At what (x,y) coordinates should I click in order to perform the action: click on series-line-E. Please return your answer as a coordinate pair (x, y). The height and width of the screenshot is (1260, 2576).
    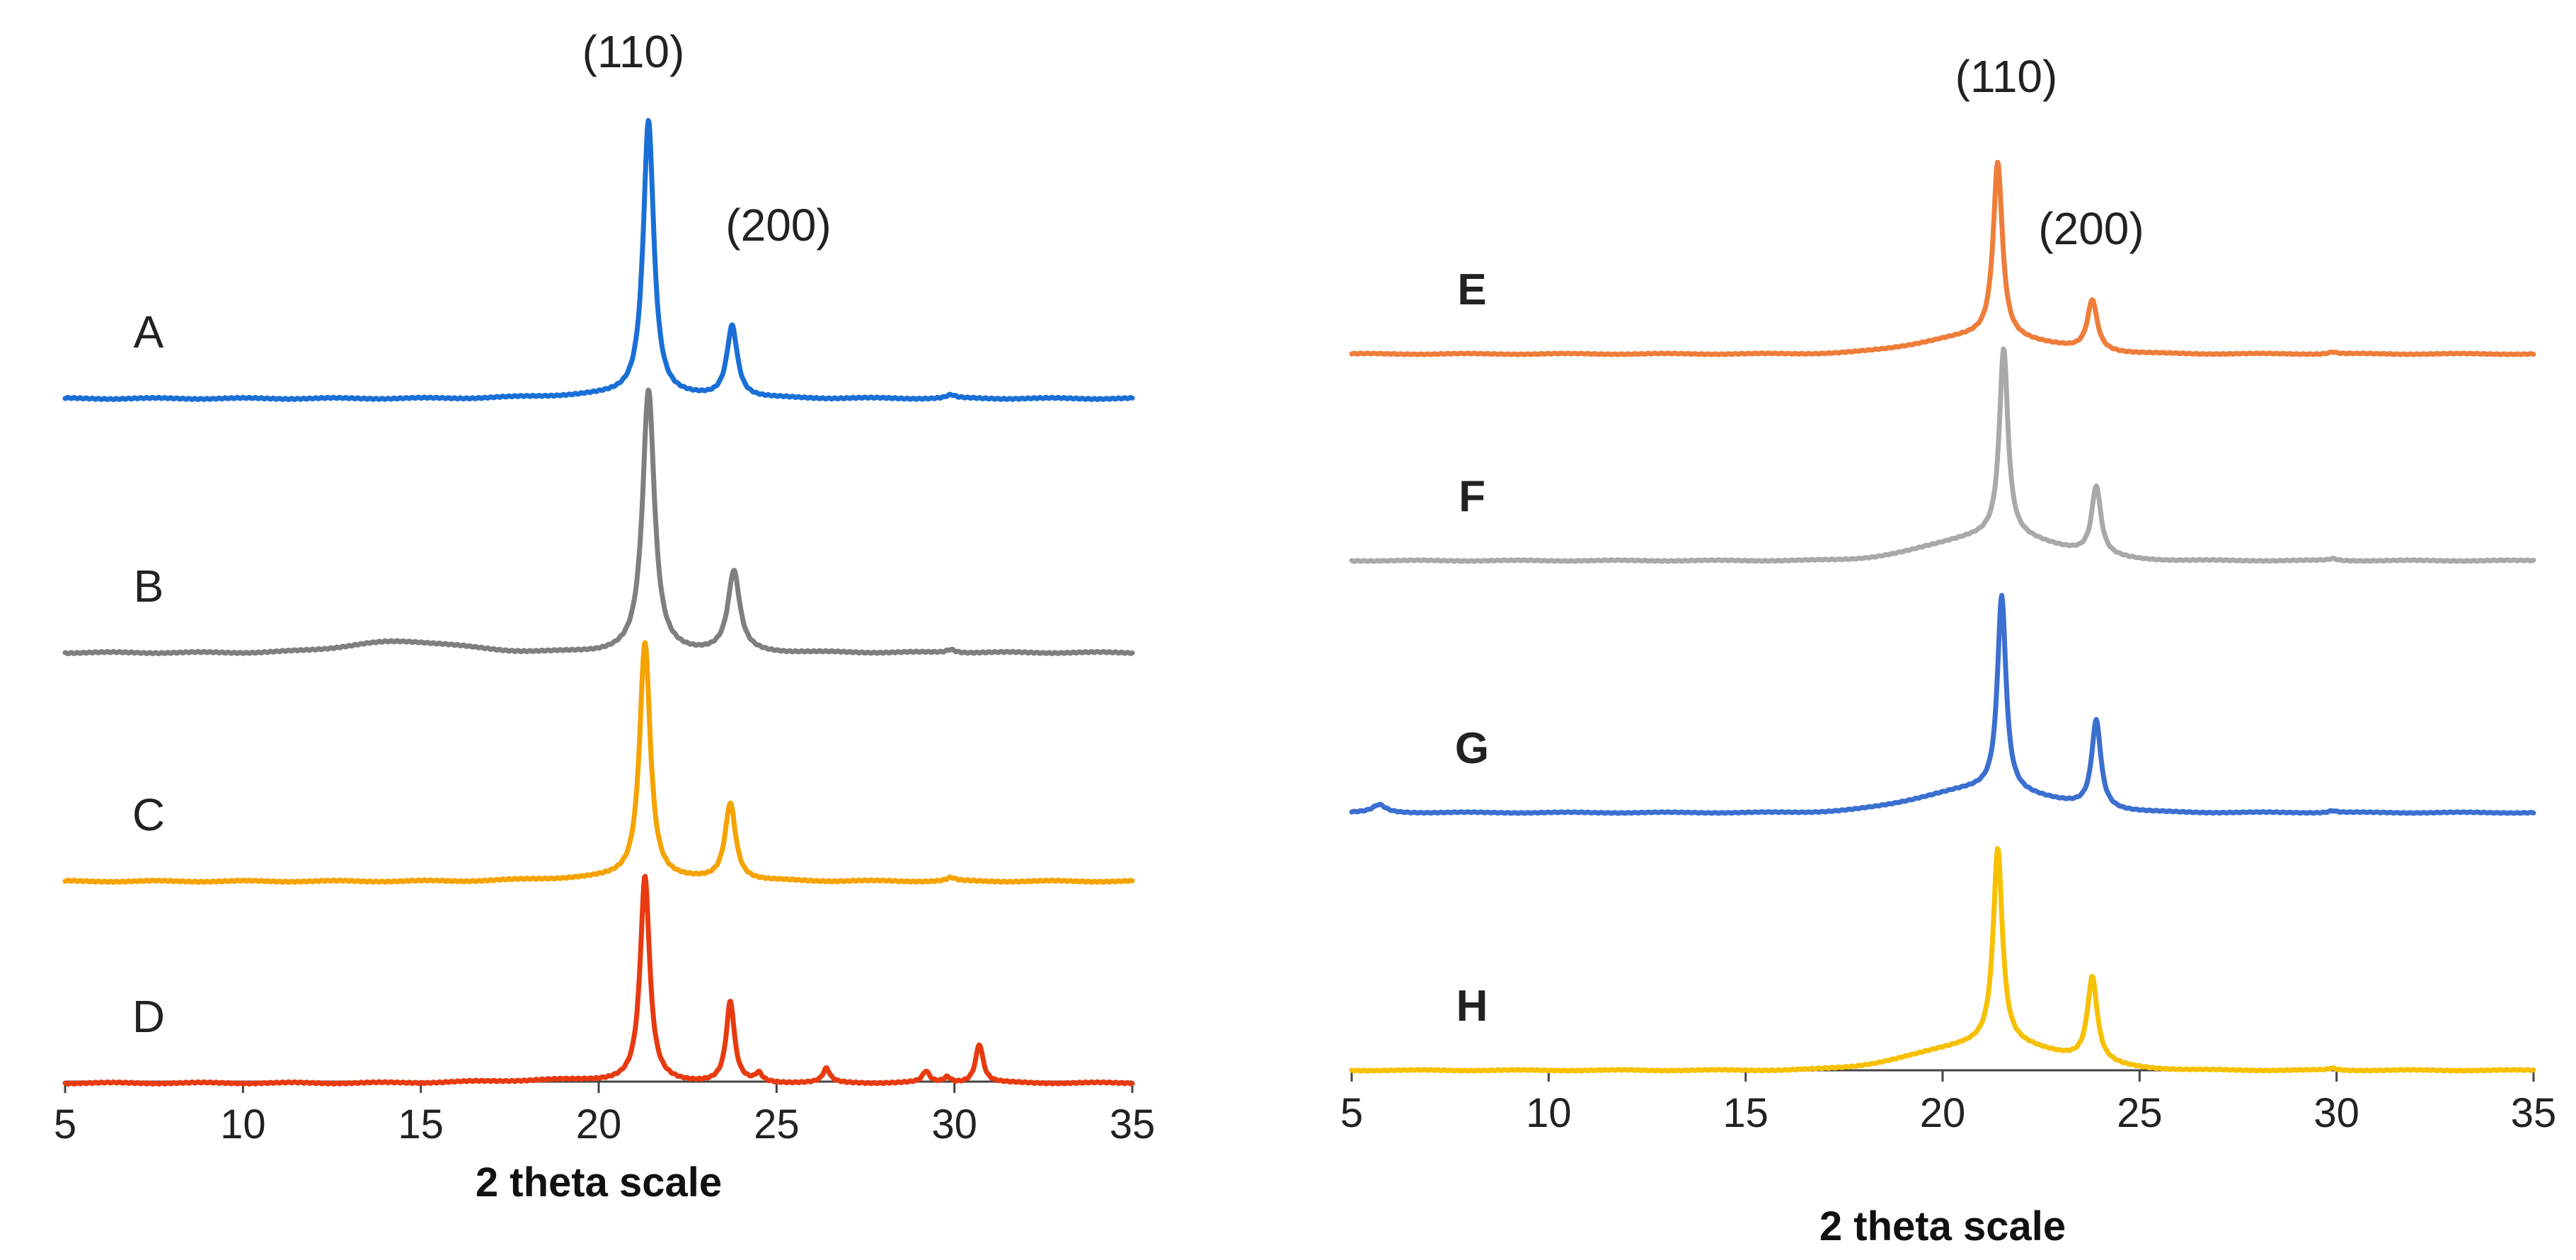
    Looking at the image, I should click on (1943, 258).